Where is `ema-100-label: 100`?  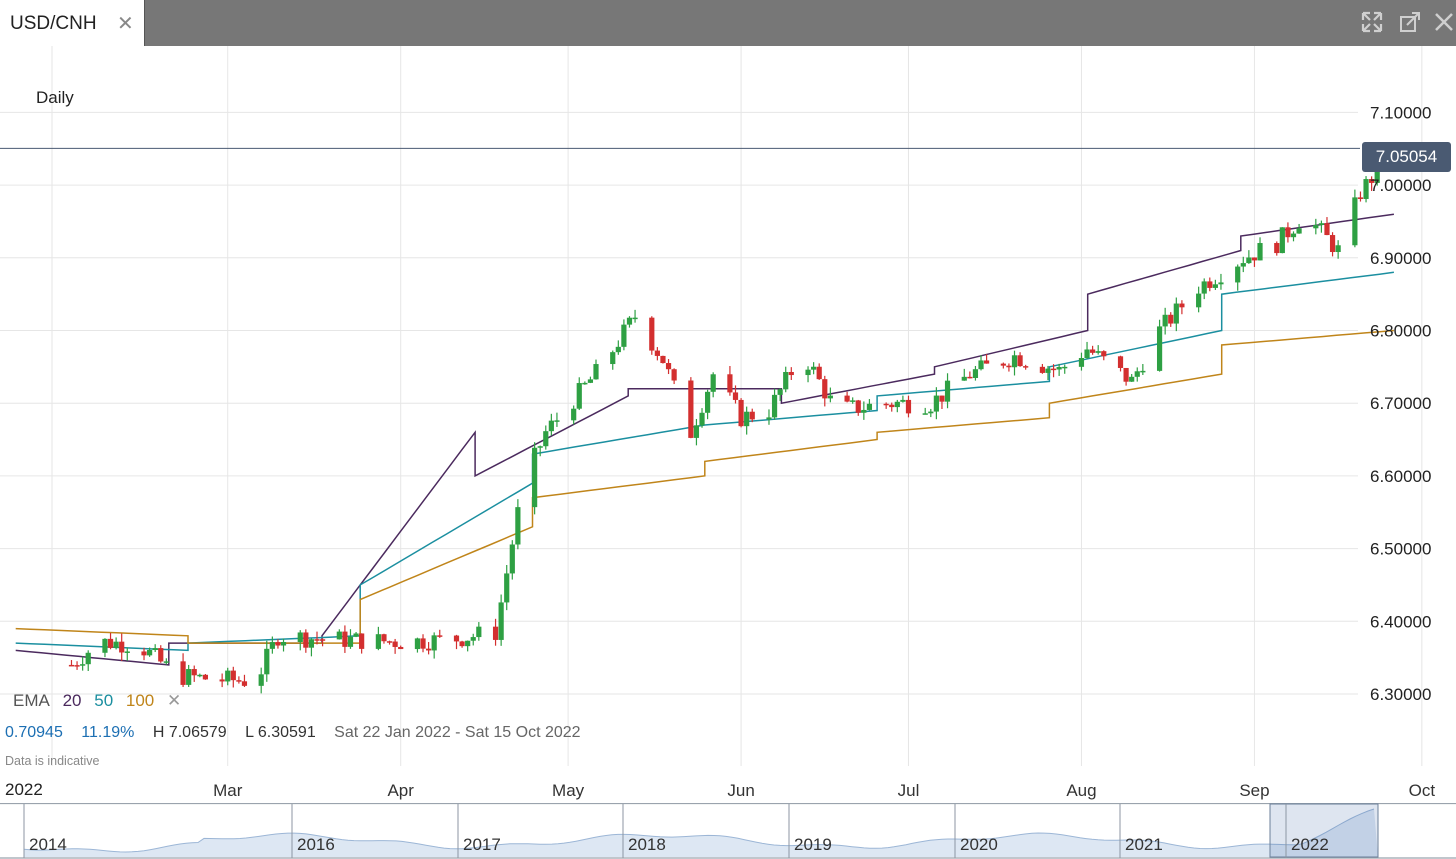
ema-100-label: 100 is located at coordinates (140, 700).